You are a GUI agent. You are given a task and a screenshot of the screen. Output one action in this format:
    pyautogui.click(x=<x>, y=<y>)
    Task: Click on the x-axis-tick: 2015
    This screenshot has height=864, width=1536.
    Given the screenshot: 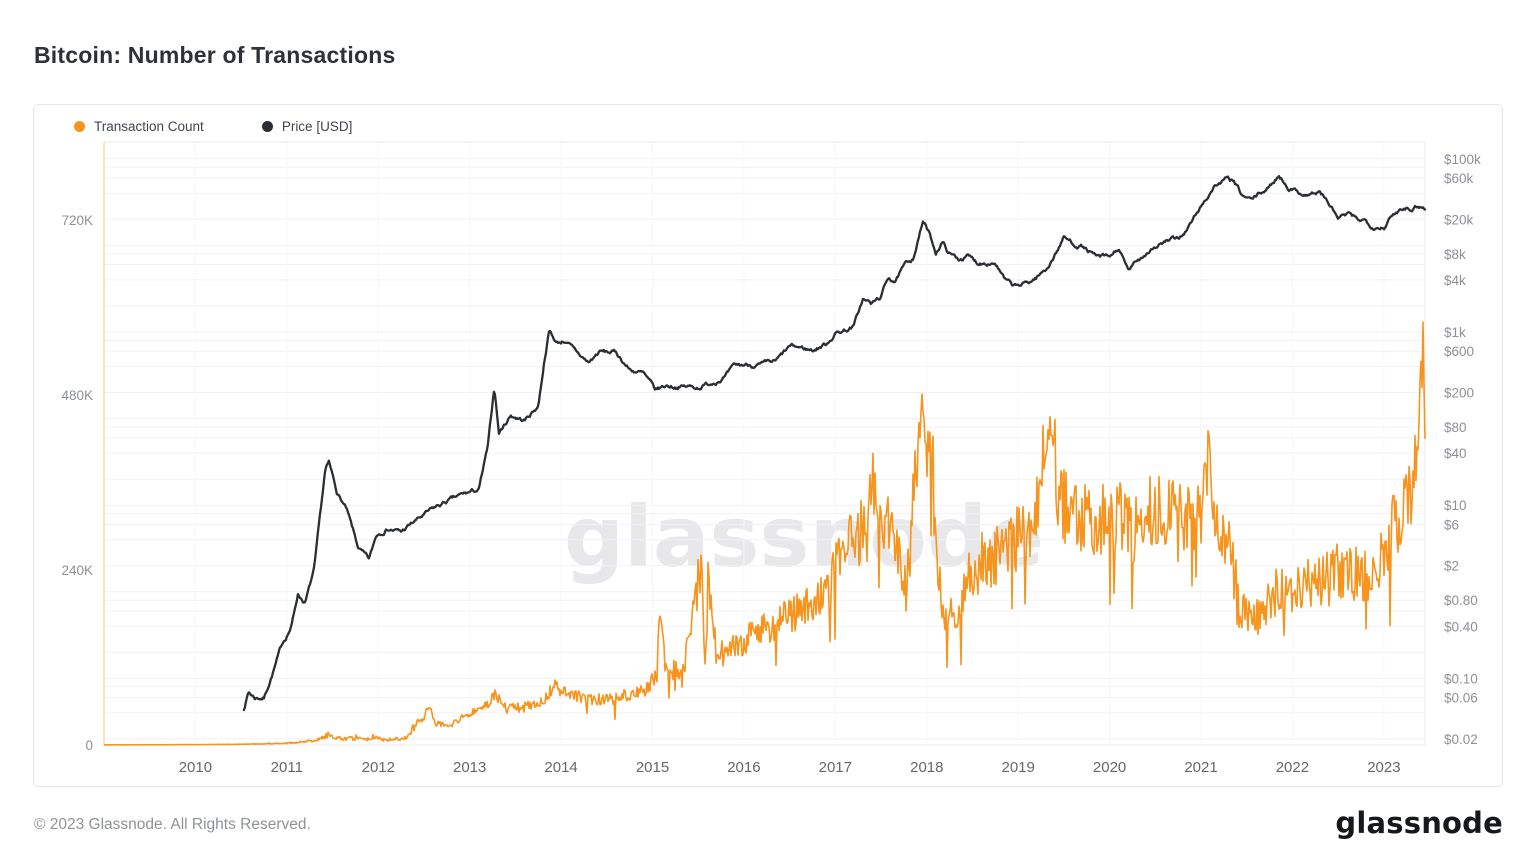 What is the action you would take?
    pyautogui.click(x=652, y=767)
    